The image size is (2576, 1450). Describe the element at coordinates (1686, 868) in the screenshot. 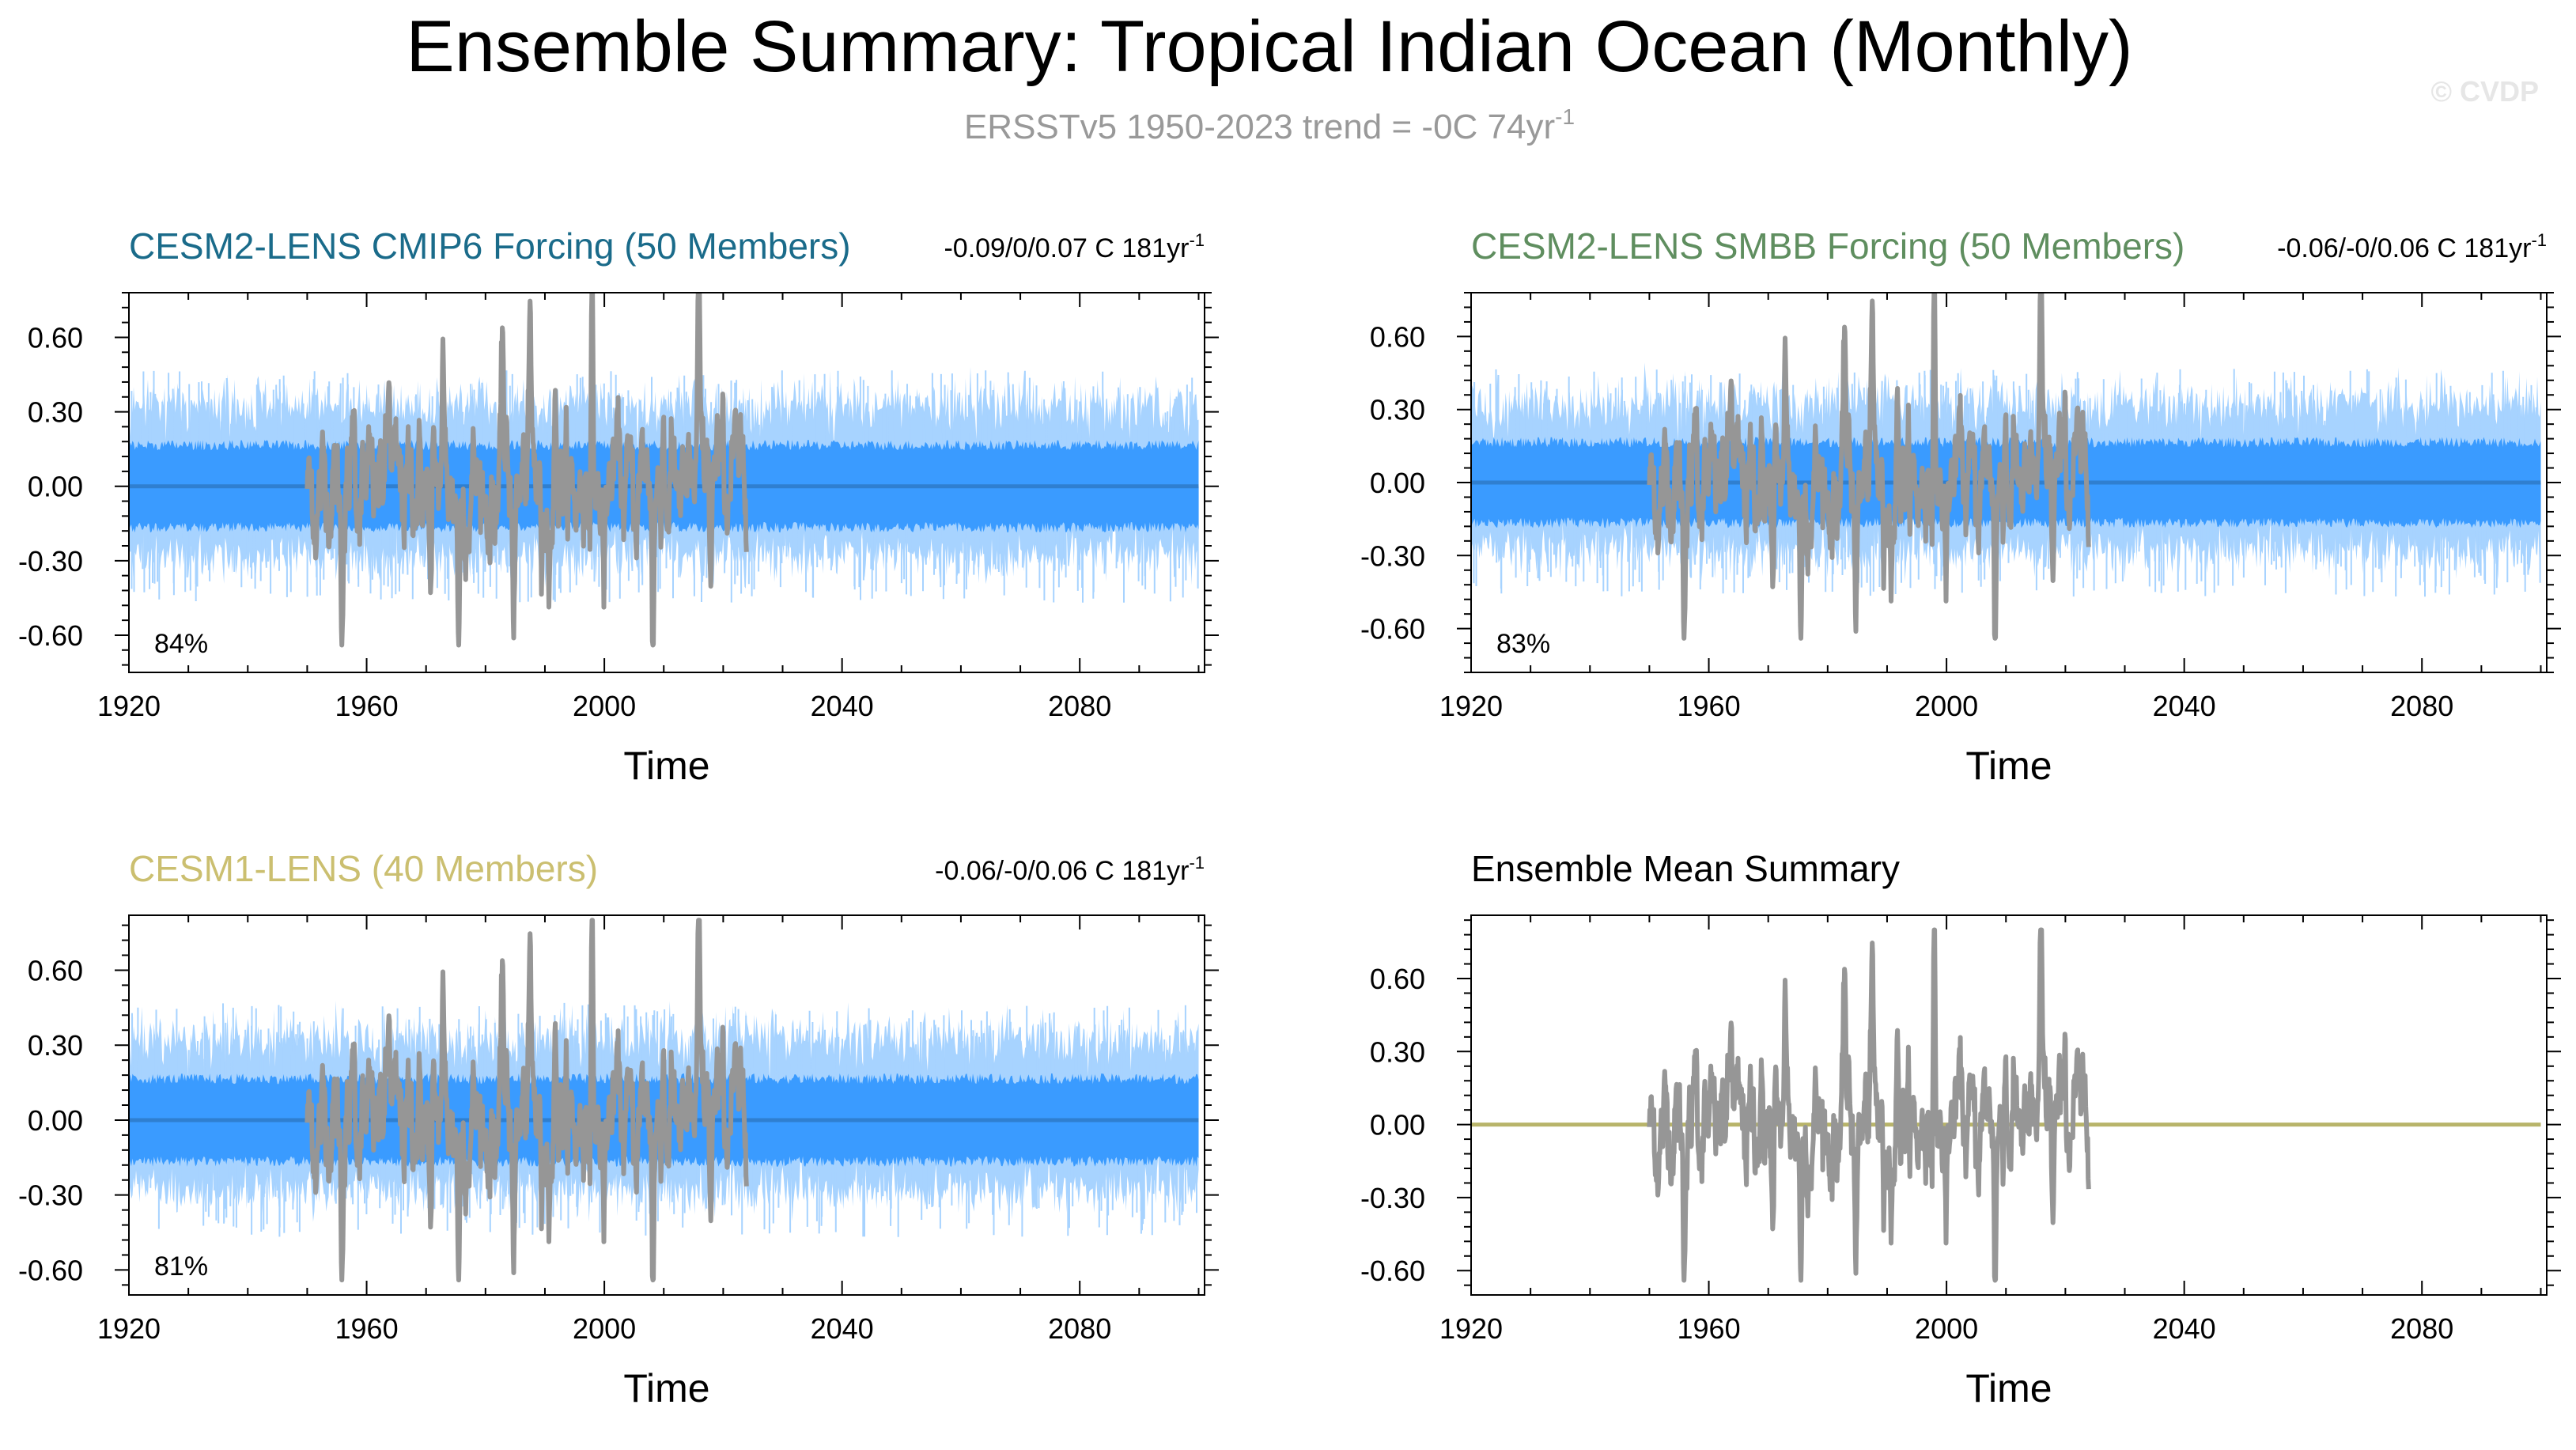

I see `panel-title: Ensemble Mean Summary` at that location.